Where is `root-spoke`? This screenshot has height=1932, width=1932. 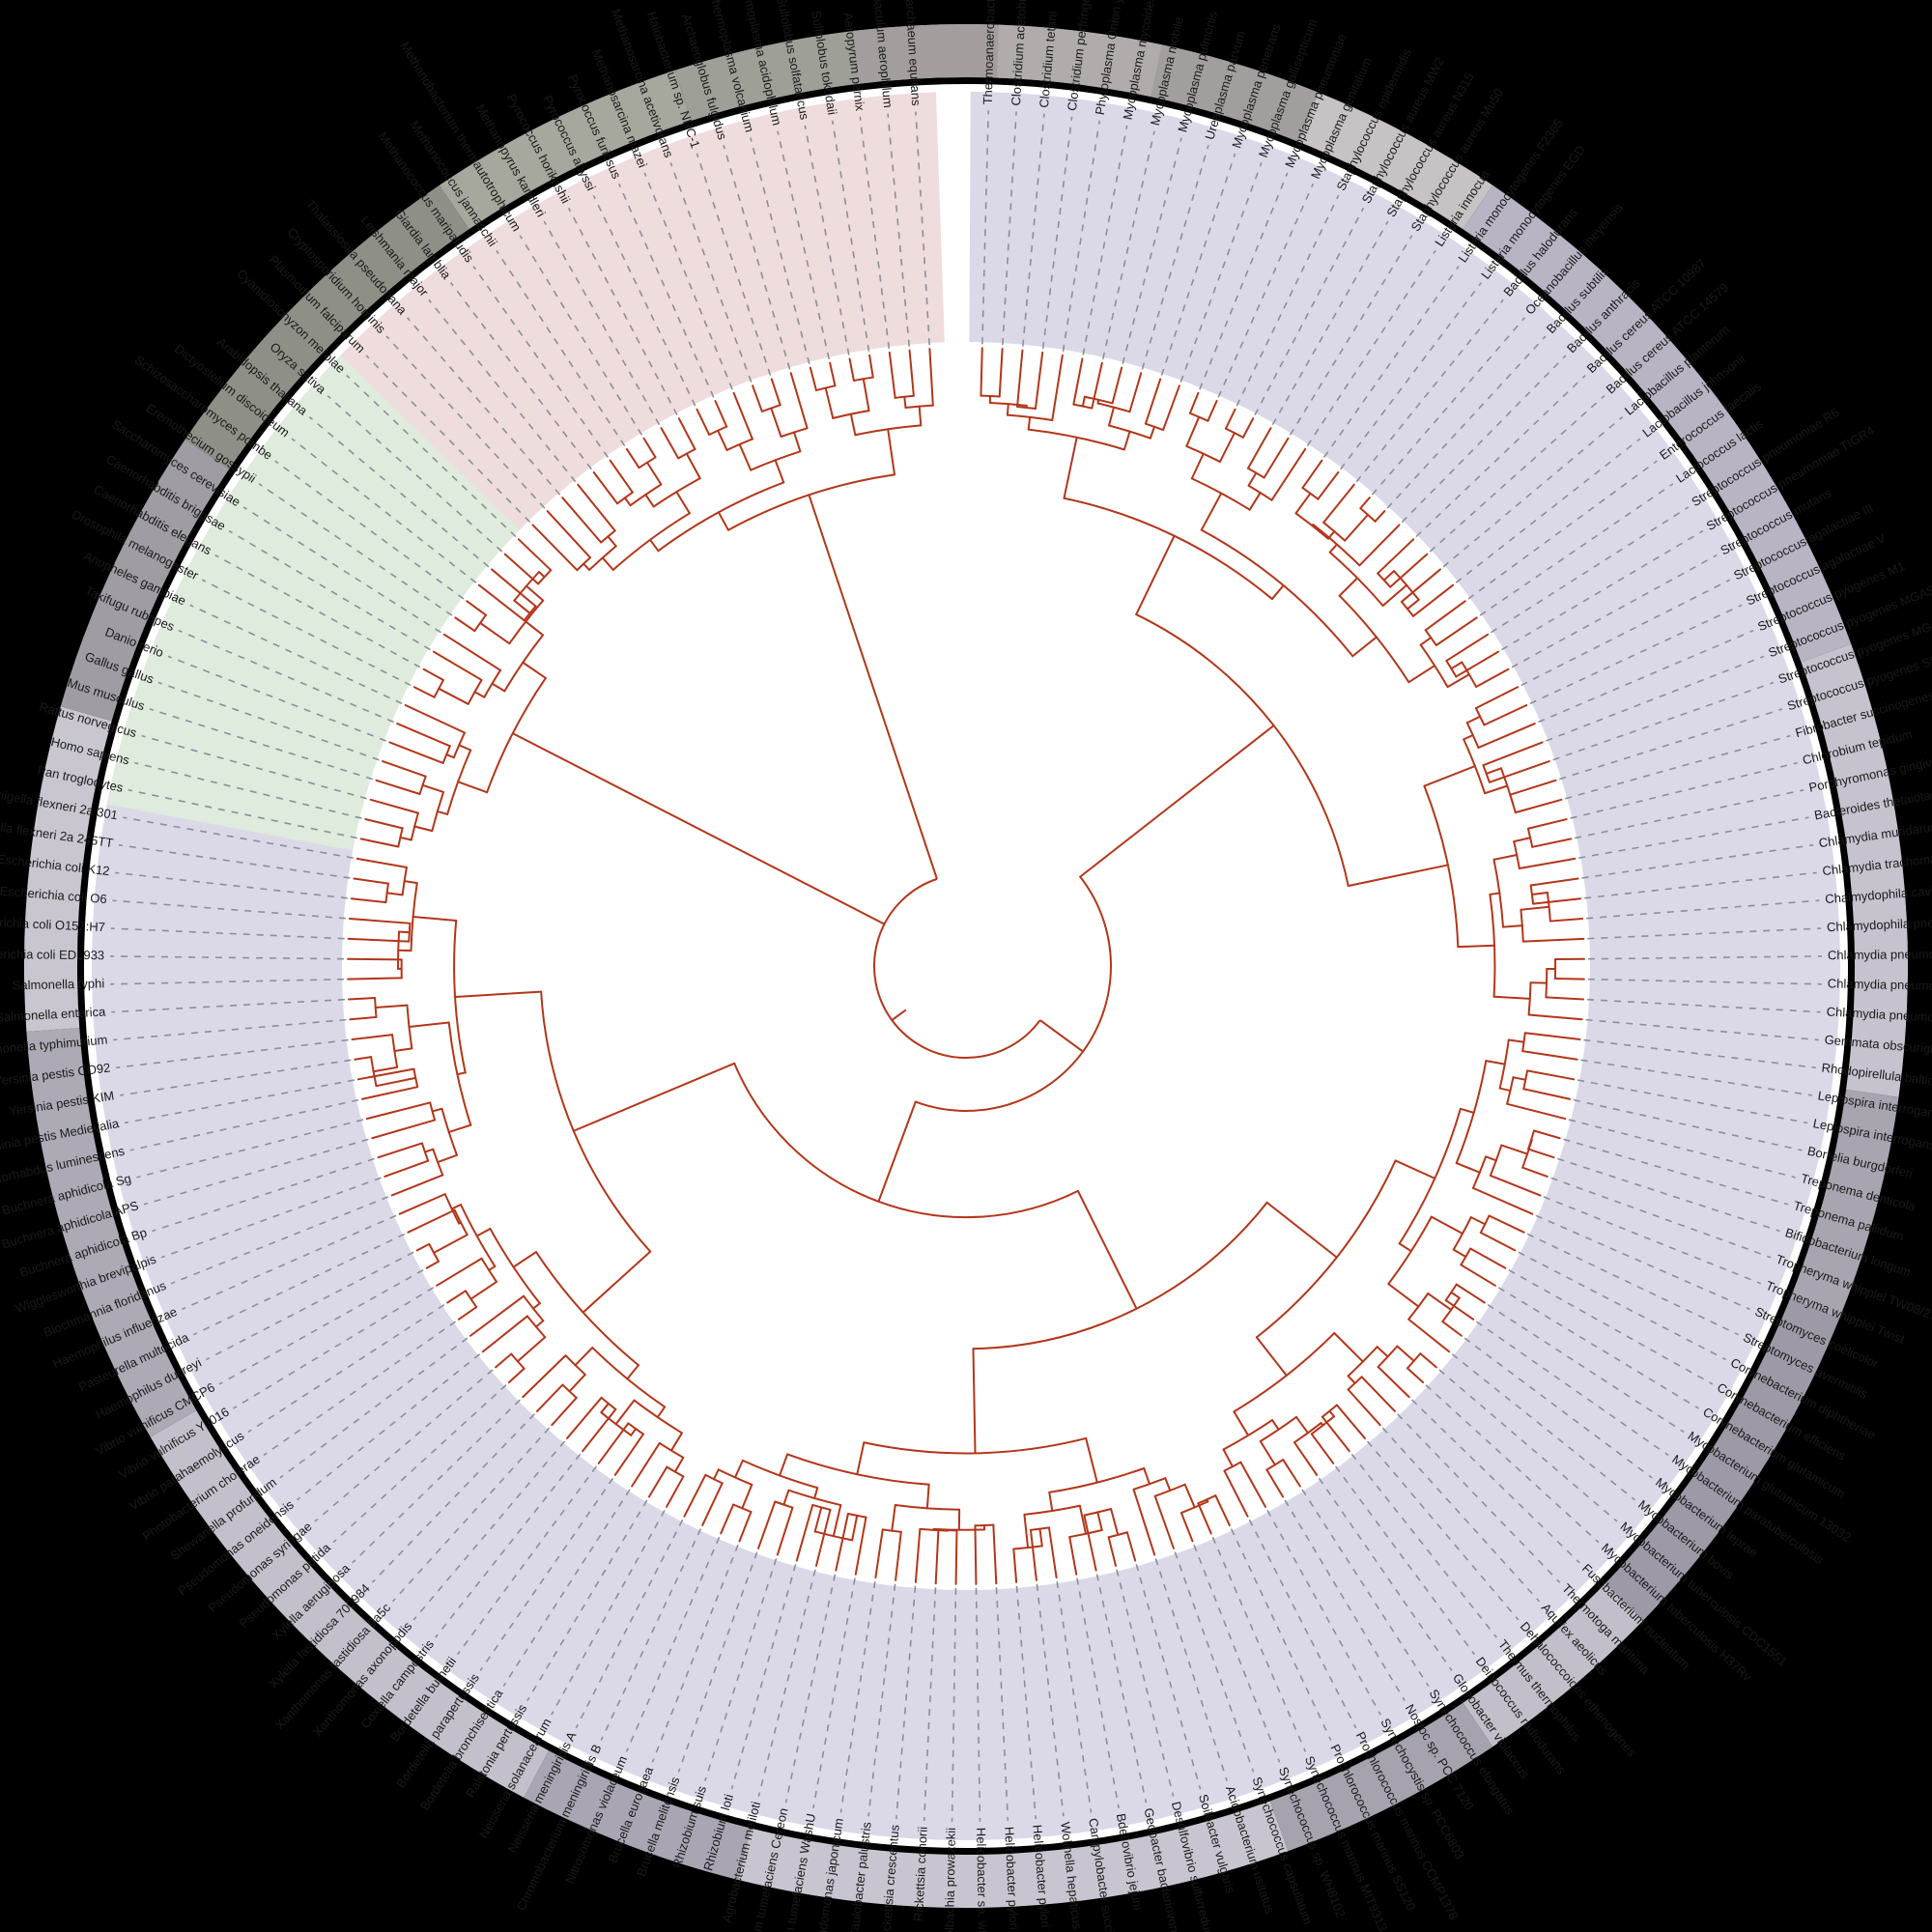 root-spoke is located at coordinates (873, 687).